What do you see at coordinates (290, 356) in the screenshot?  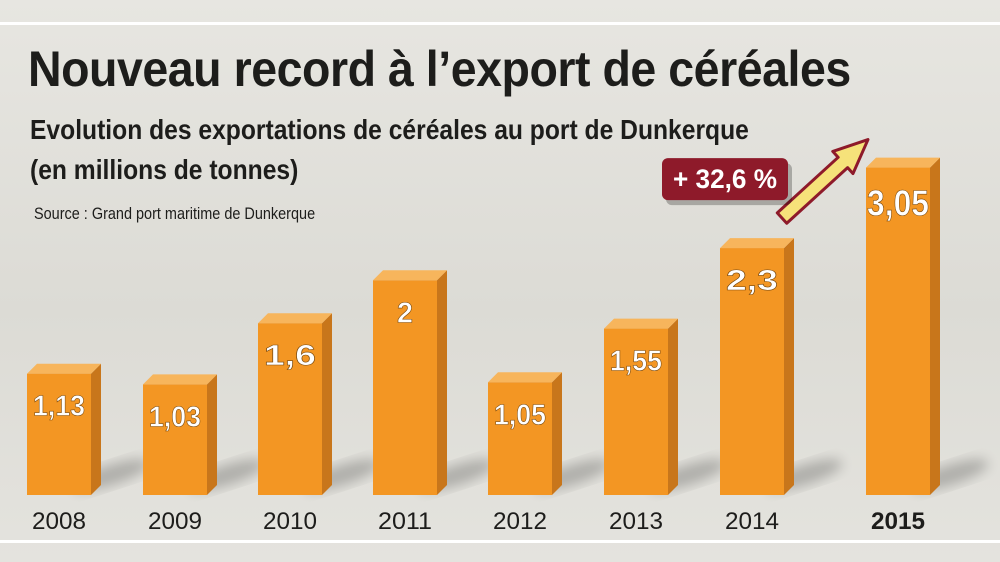 I see `value-label-2010: 1,6` at bounding box center [290, 356].